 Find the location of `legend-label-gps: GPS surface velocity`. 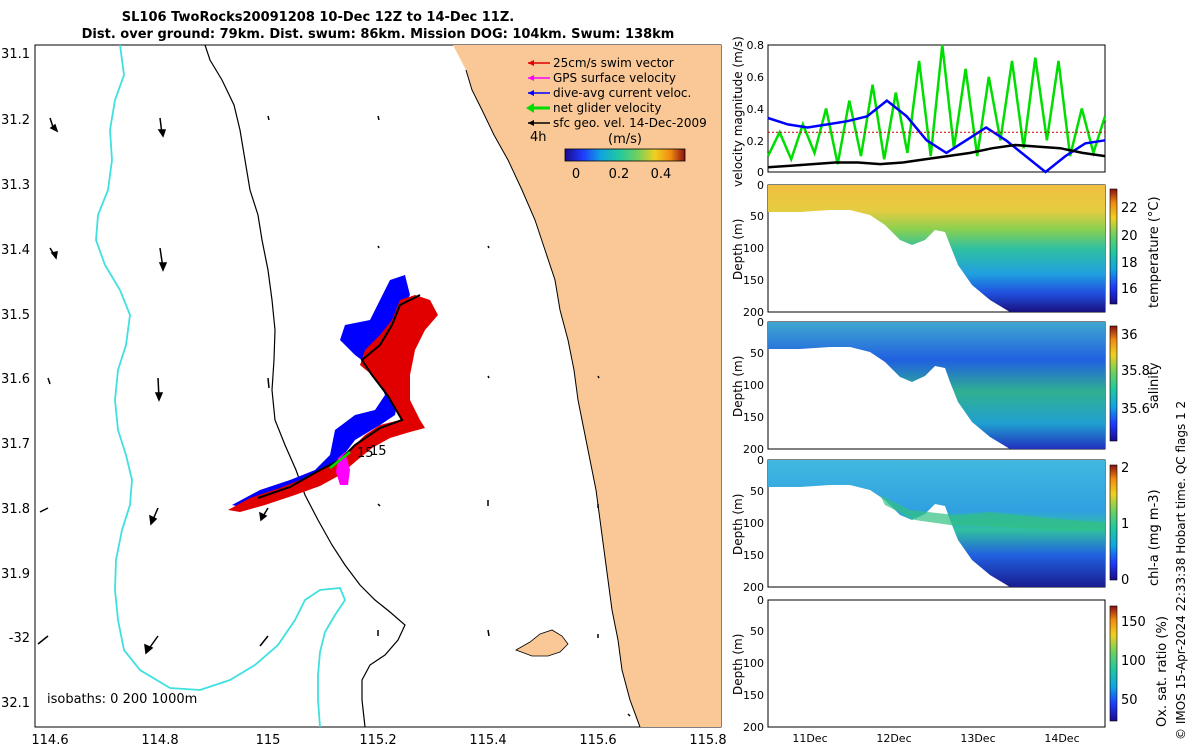

legend-label-gps: GPS surface velocity is located at coordinates (614, 78).